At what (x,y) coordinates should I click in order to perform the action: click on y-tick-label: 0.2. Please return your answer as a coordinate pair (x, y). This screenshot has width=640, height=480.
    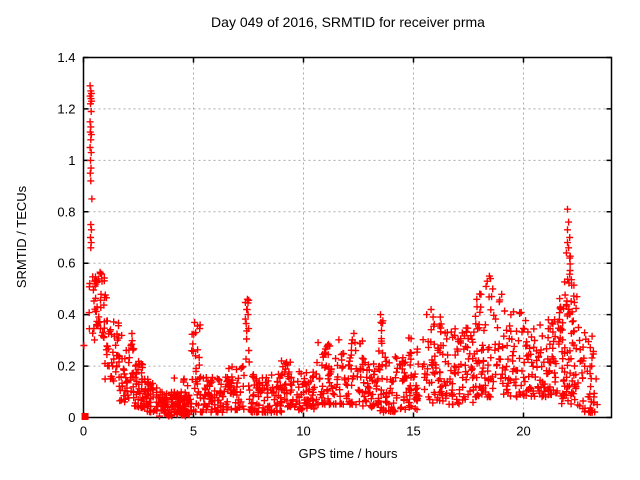
    Looking at the image, I should click on (66, 366).